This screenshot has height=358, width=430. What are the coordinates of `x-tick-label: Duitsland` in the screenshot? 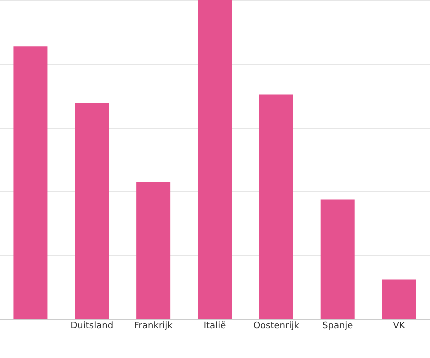 It's located at (92, 327).